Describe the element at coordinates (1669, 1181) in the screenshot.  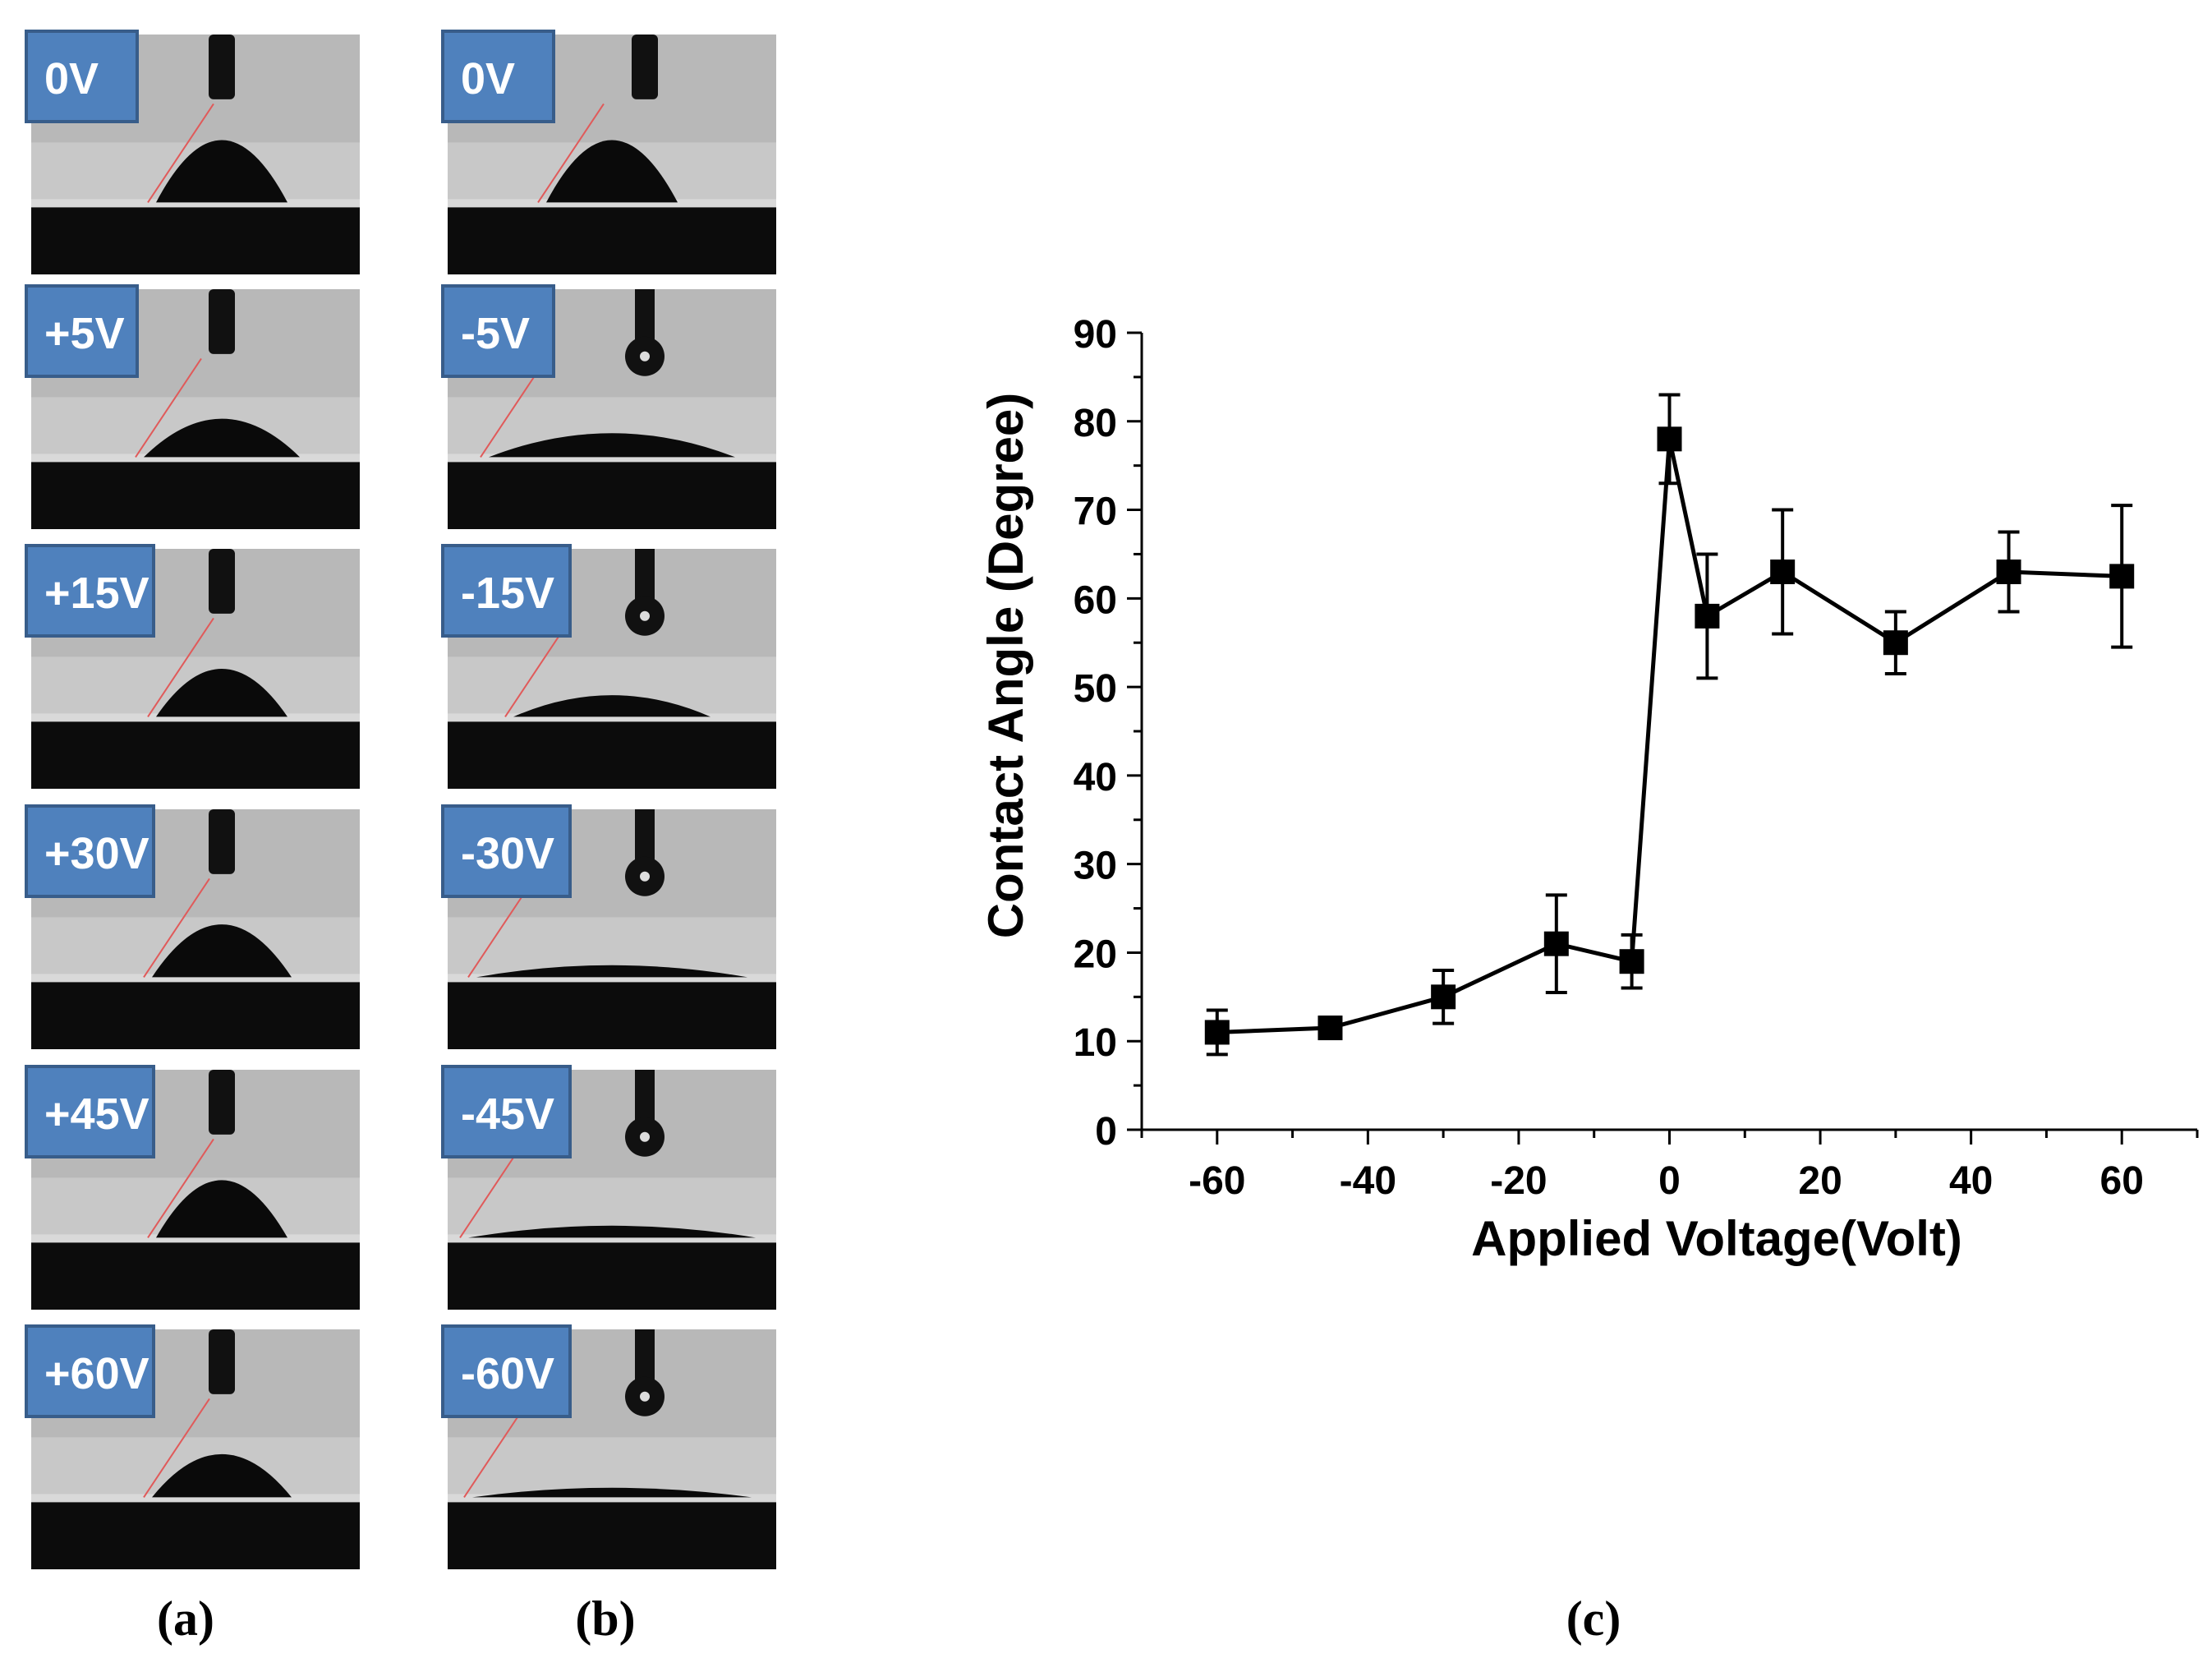
I see `x-tick-label: 0` at that location.